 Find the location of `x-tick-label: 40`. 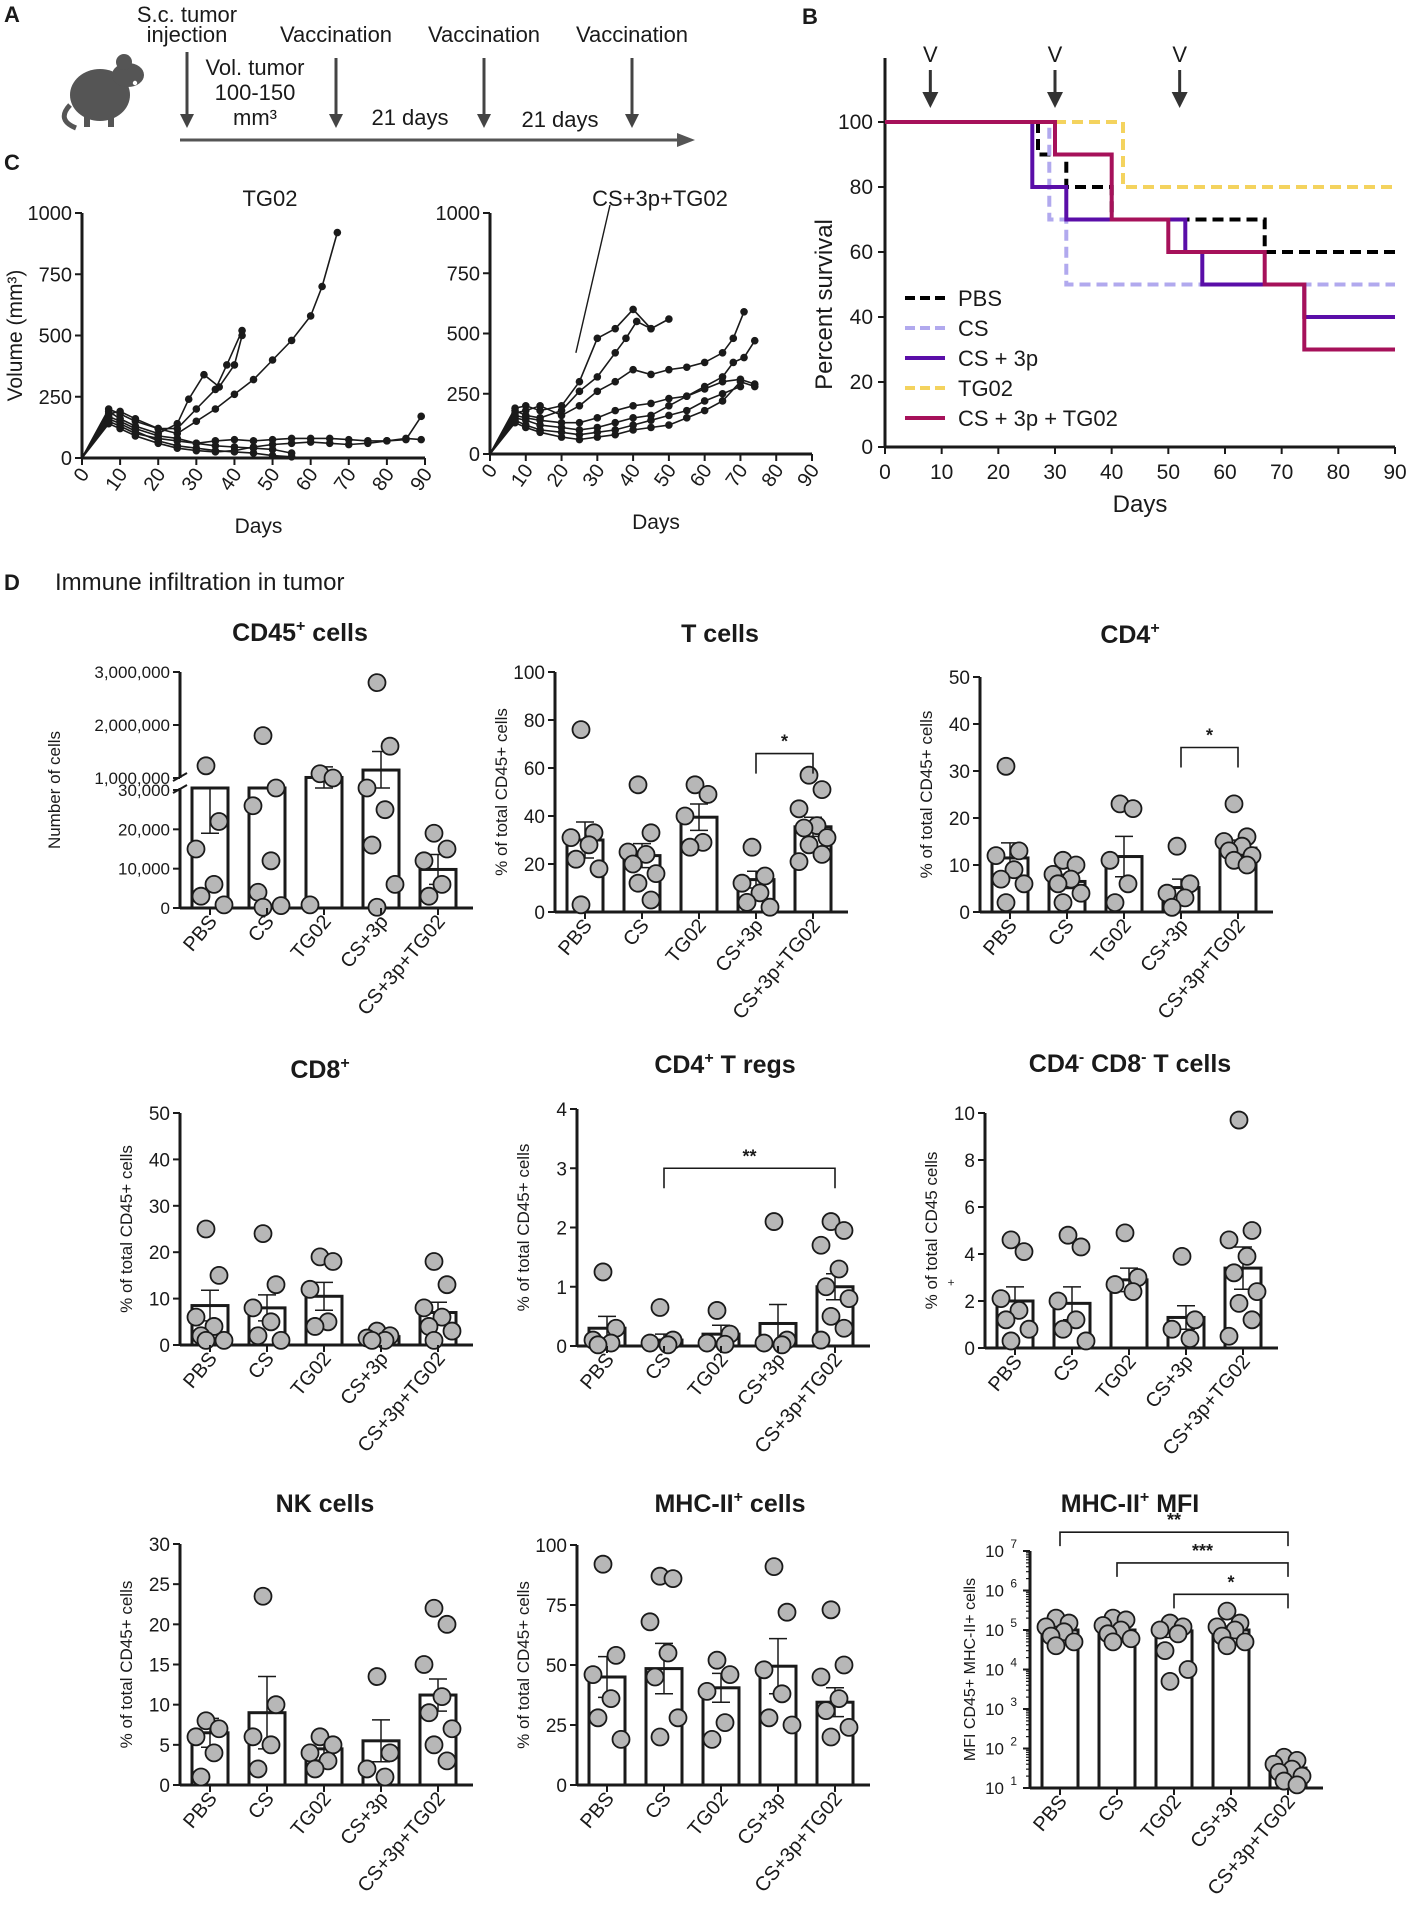

x-tick-label: 40 is located at coordinates (231, 479).